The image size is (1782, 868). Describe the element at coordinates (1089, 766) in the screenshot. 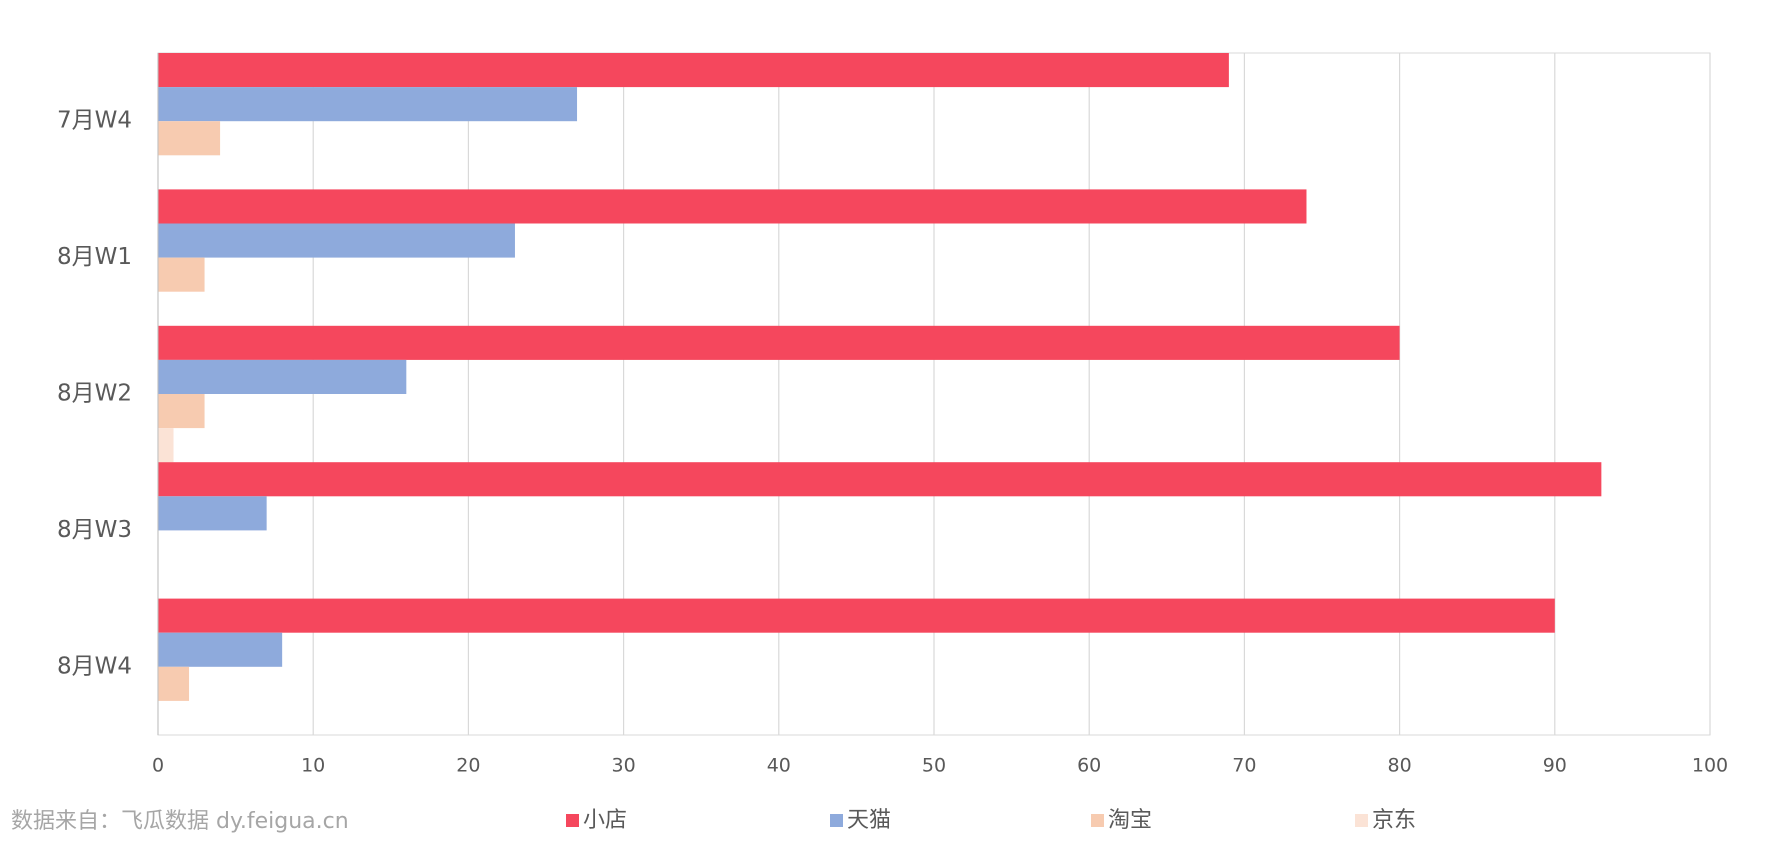

I see `x-tick-label: 60` at that location.